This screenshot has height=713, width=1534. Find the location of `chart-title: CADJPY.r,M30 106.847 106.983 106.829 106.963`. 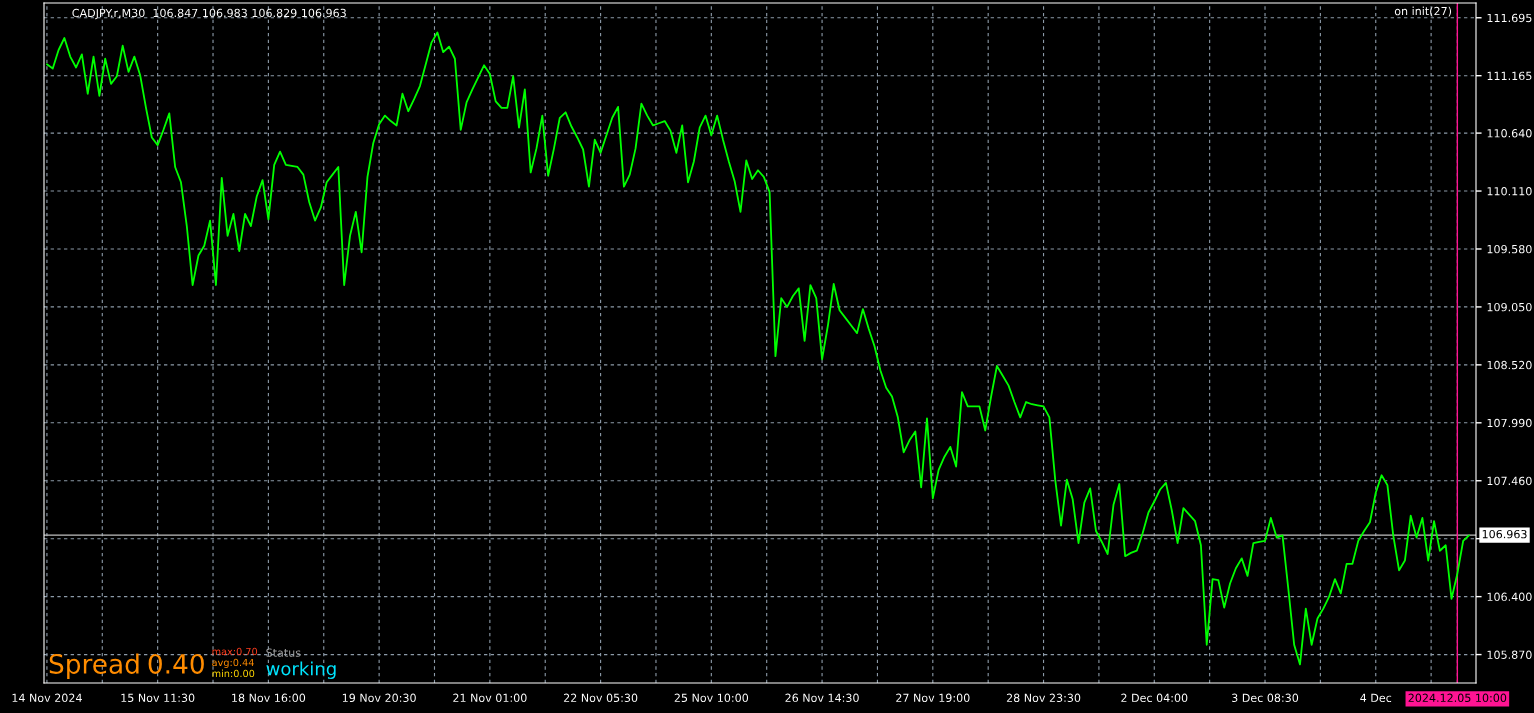

chart-title: CADJPY.r,M30 106.847 106.983 106.829 106.963 is located at coordinates (209, 14).